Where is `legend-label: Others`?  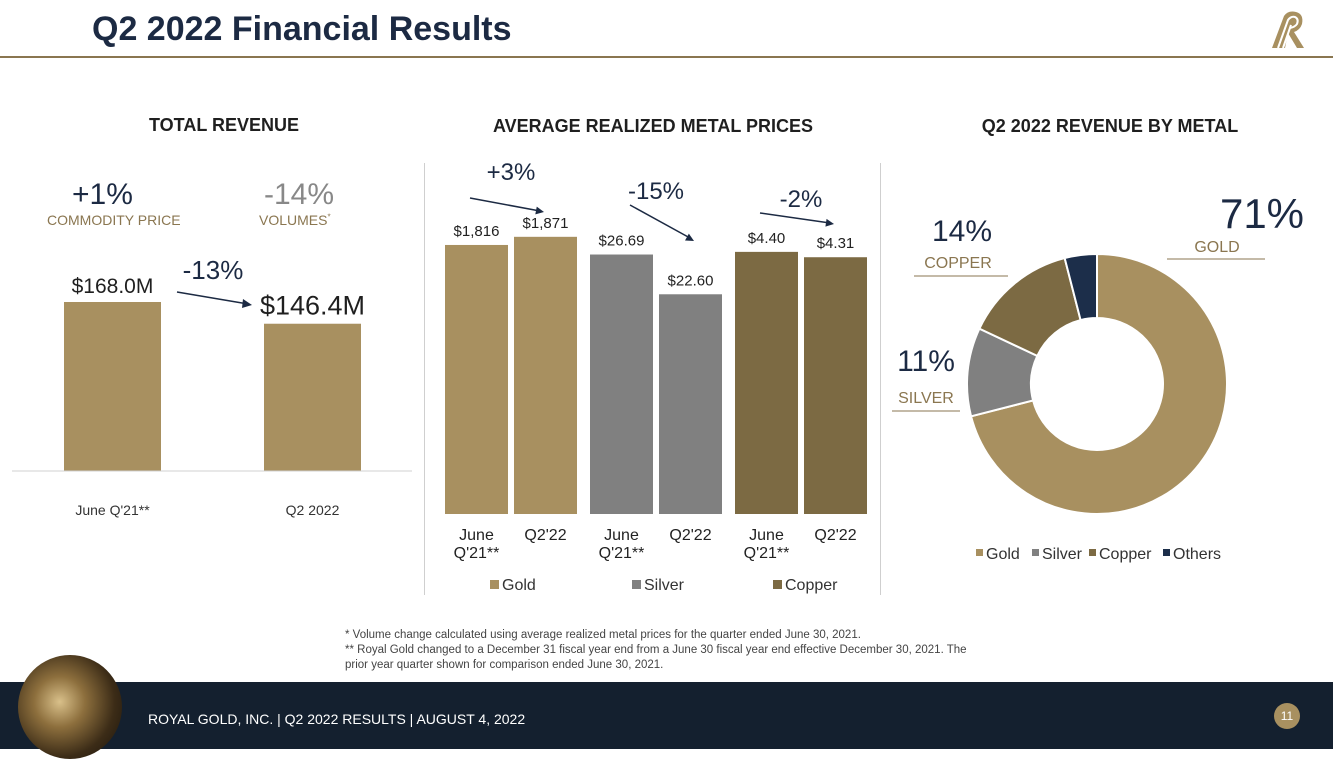
legend-label: Others is located at coordinates (1197, 554).